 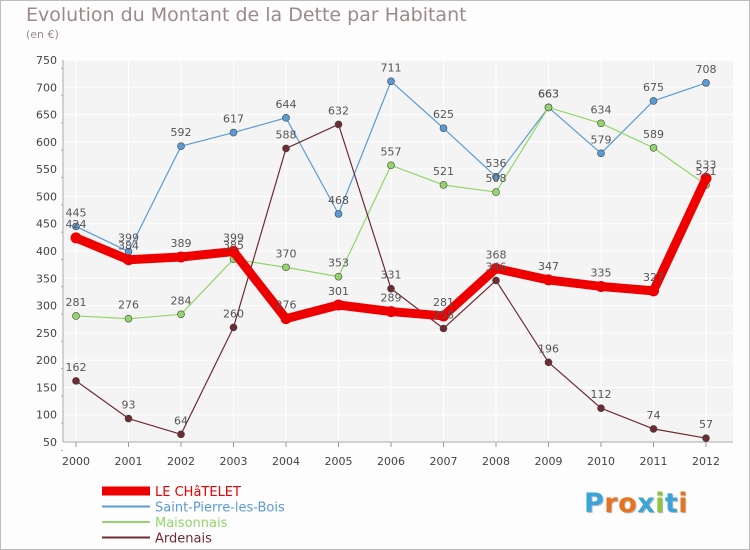 I want to click on data-label: 346, so click(x=496, y=266).